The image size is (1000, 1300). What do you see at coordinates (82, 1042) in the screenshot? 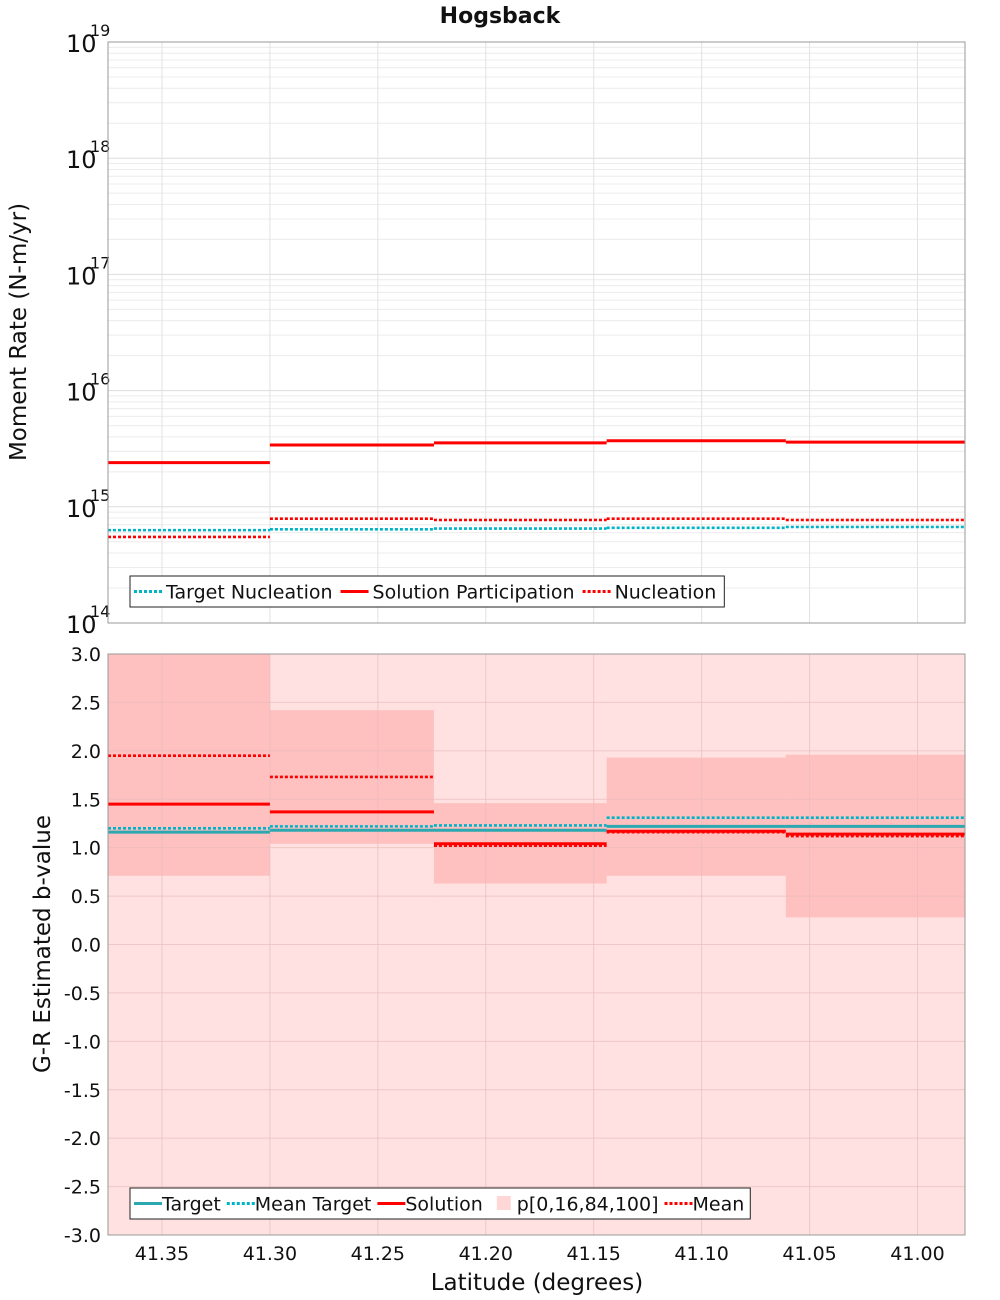
I see `y-tick-label: -1.0` at bounding box center [82, 1042].